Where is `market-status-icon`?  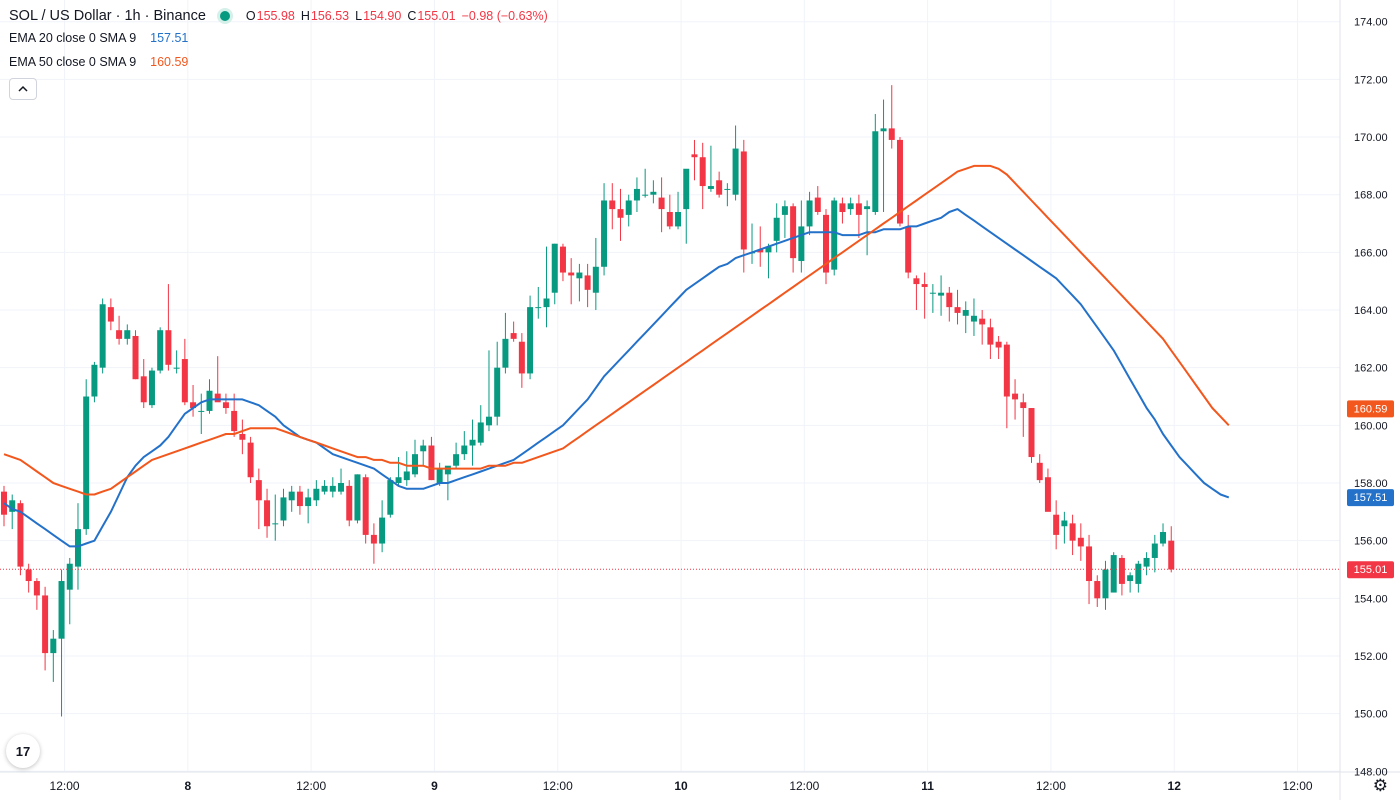 market-status-icon is located at coordinates (224, 16).